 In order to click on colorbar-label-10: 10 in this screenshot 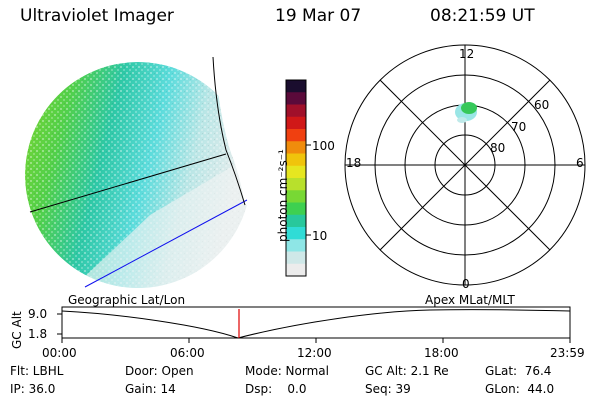, I will do `click(320, 236)`.